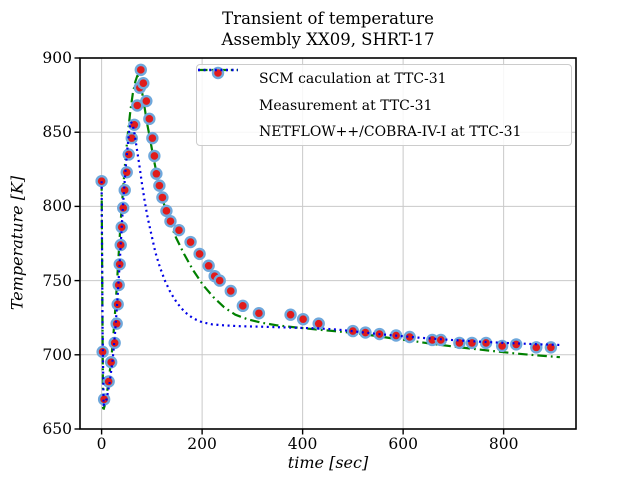 The image size is (640, 480). What do you see at coordinates (503, 444) in the screenshot?
I see `x-tick-label: 800` at bounding box center [503, 444].